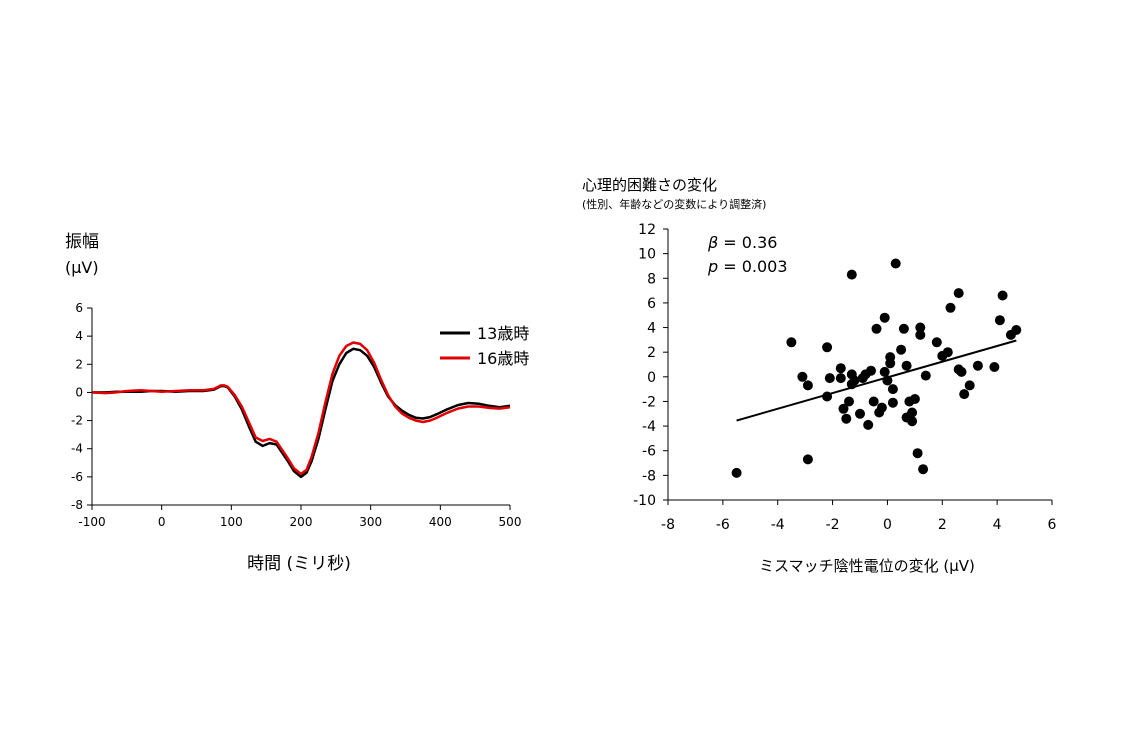 Image resolution: width=1125 pixels, height=750 pixels. What do you see at coordinates (752, 266) in the screenshot?
I see `p-value: = 0.003` at bounding box center [752, 266].